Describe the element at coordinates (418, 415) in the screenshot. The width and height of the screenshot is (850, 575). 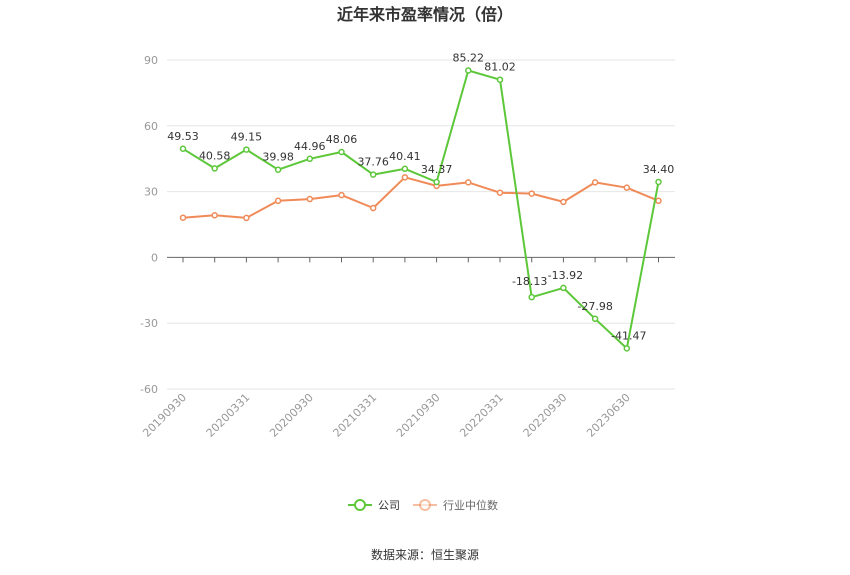
I see `x-tick-label: 20210930` at that location.